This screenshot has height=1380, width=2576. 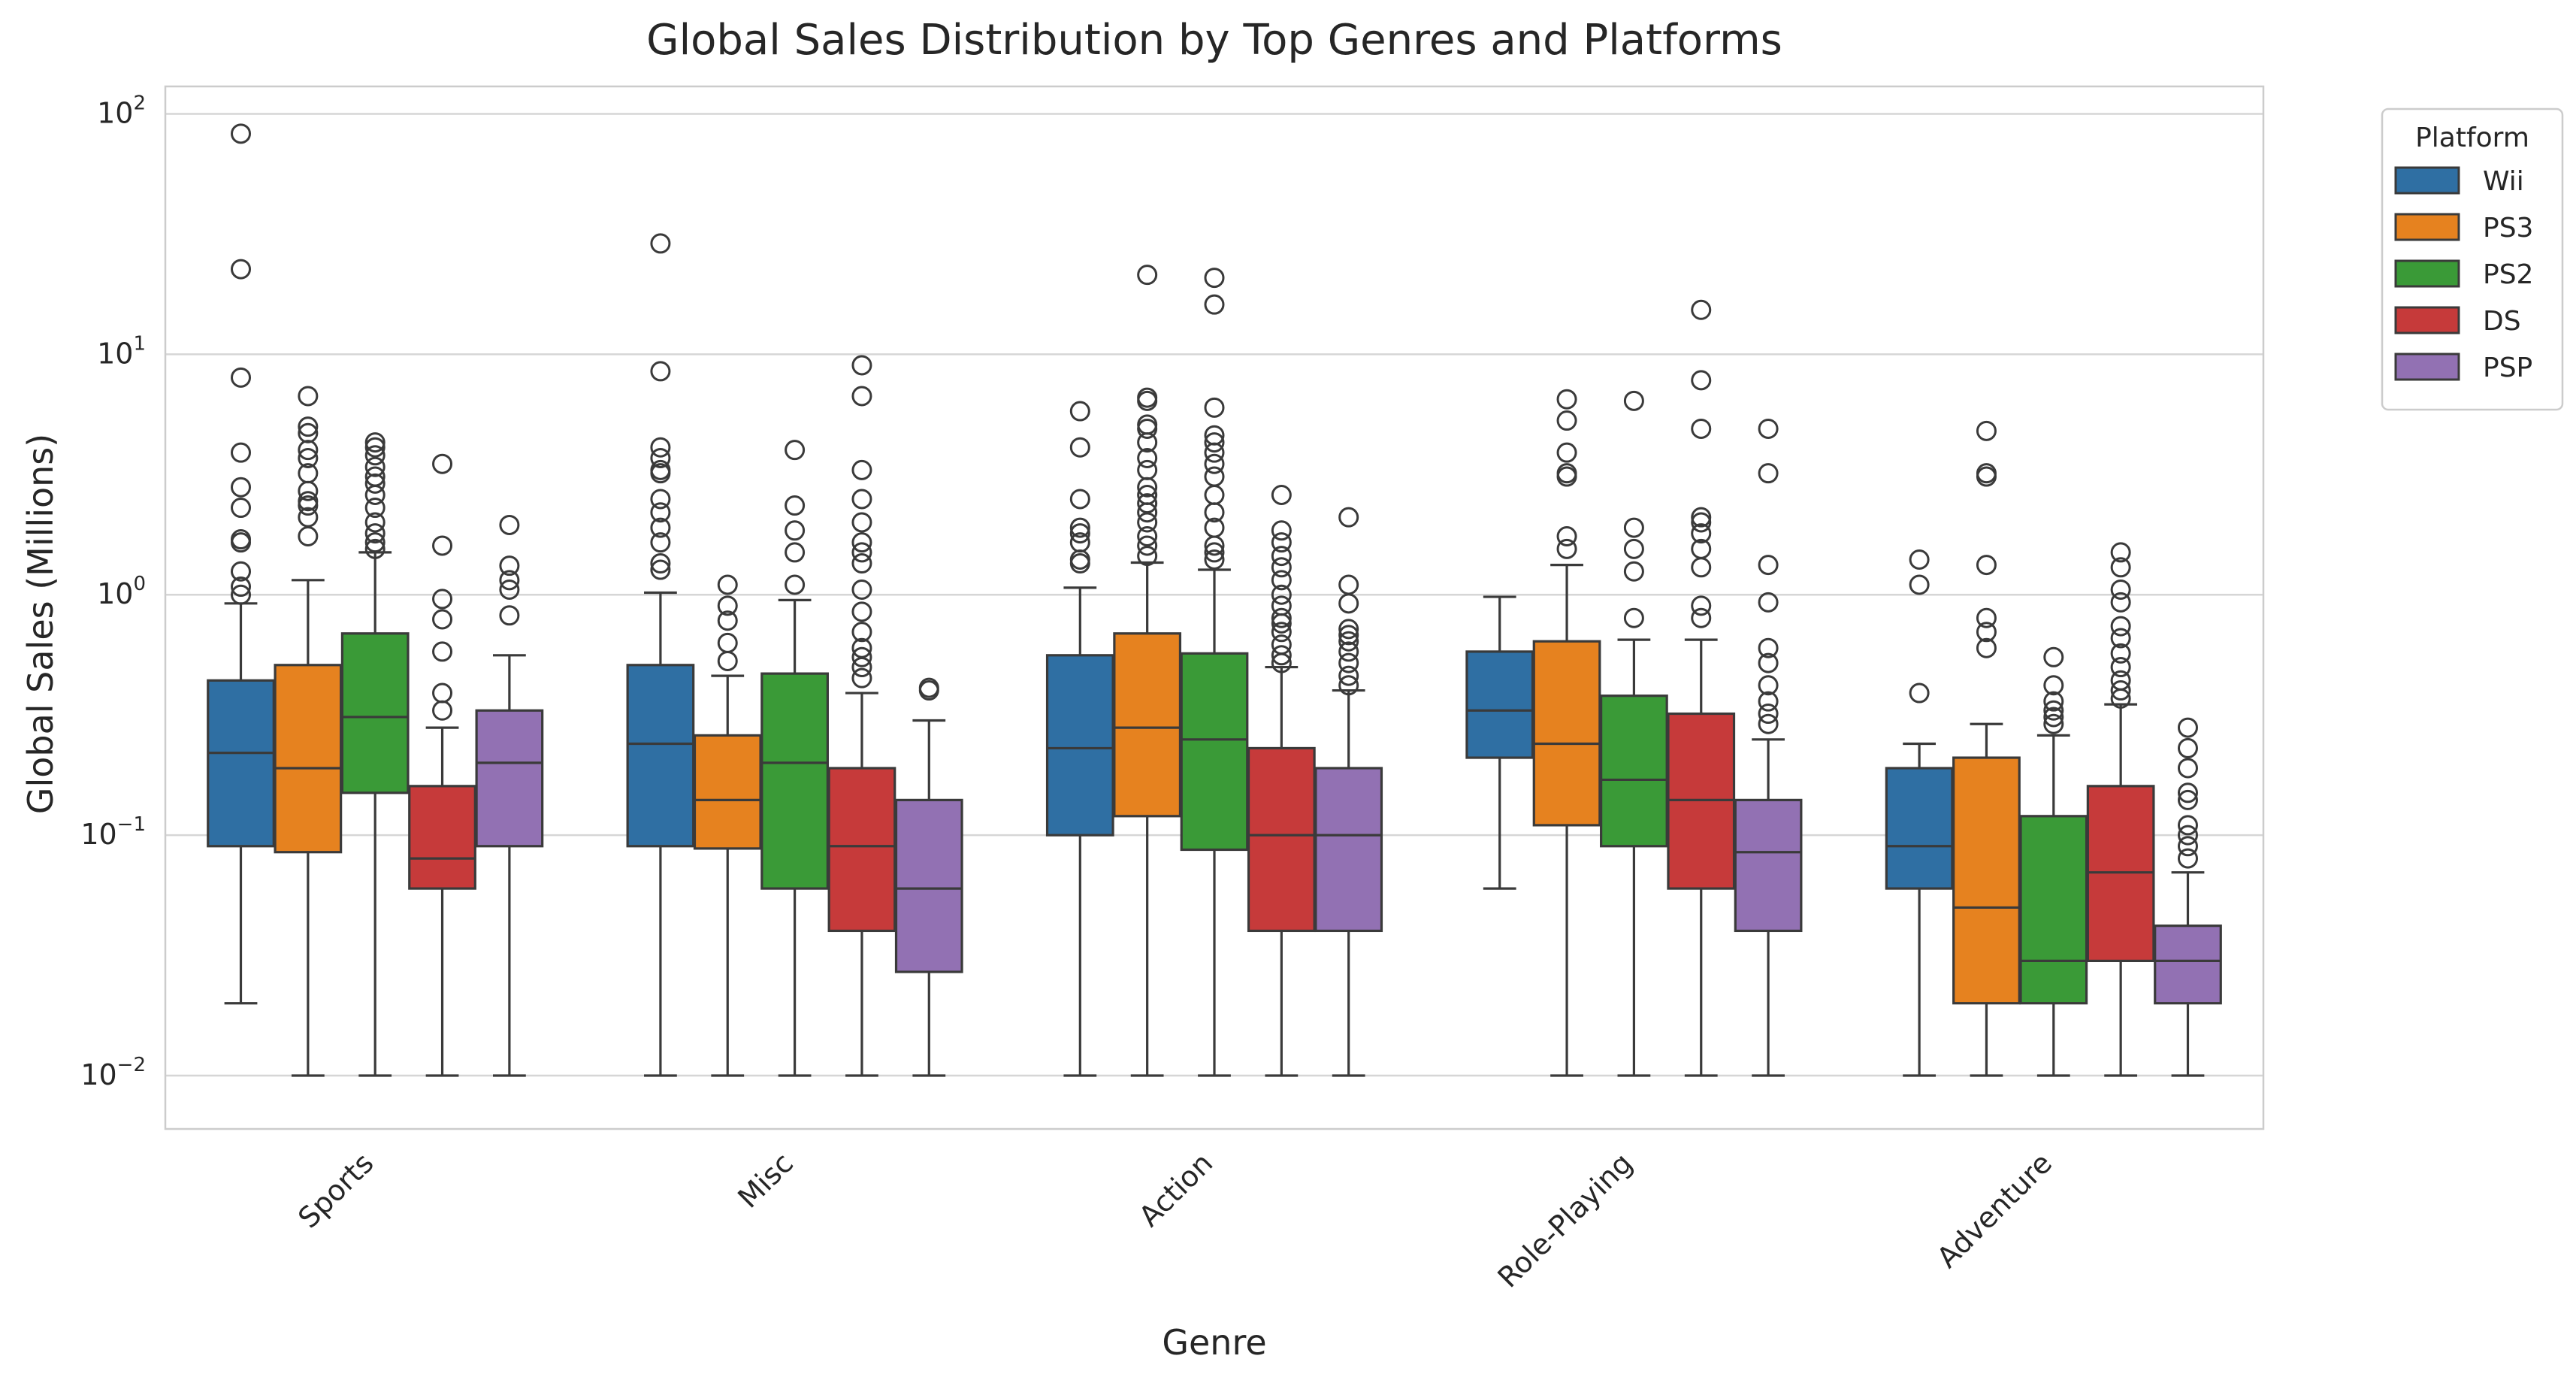 I want to click on box-action-psp, so click(x=1348, y=792).